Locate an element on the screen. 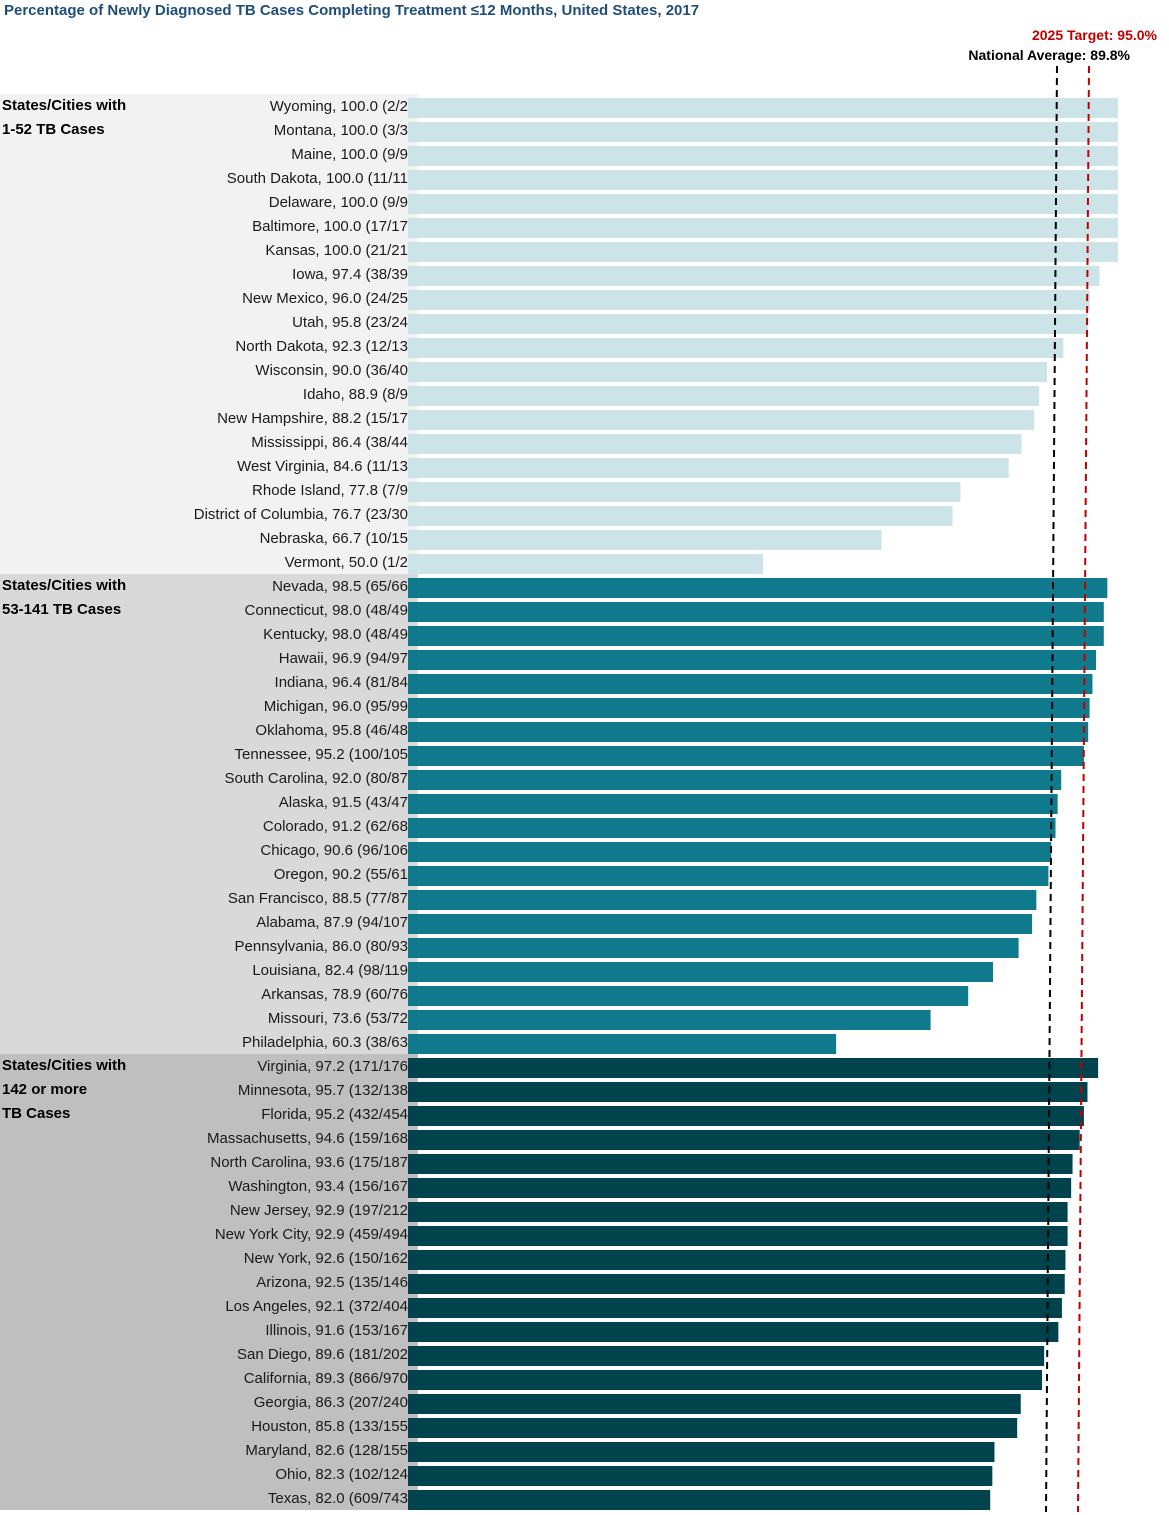 The image size is (1169, 1515). category-label-2-9: South Carolina, 92.0 (80/87 is located at coordinates (316, 778).